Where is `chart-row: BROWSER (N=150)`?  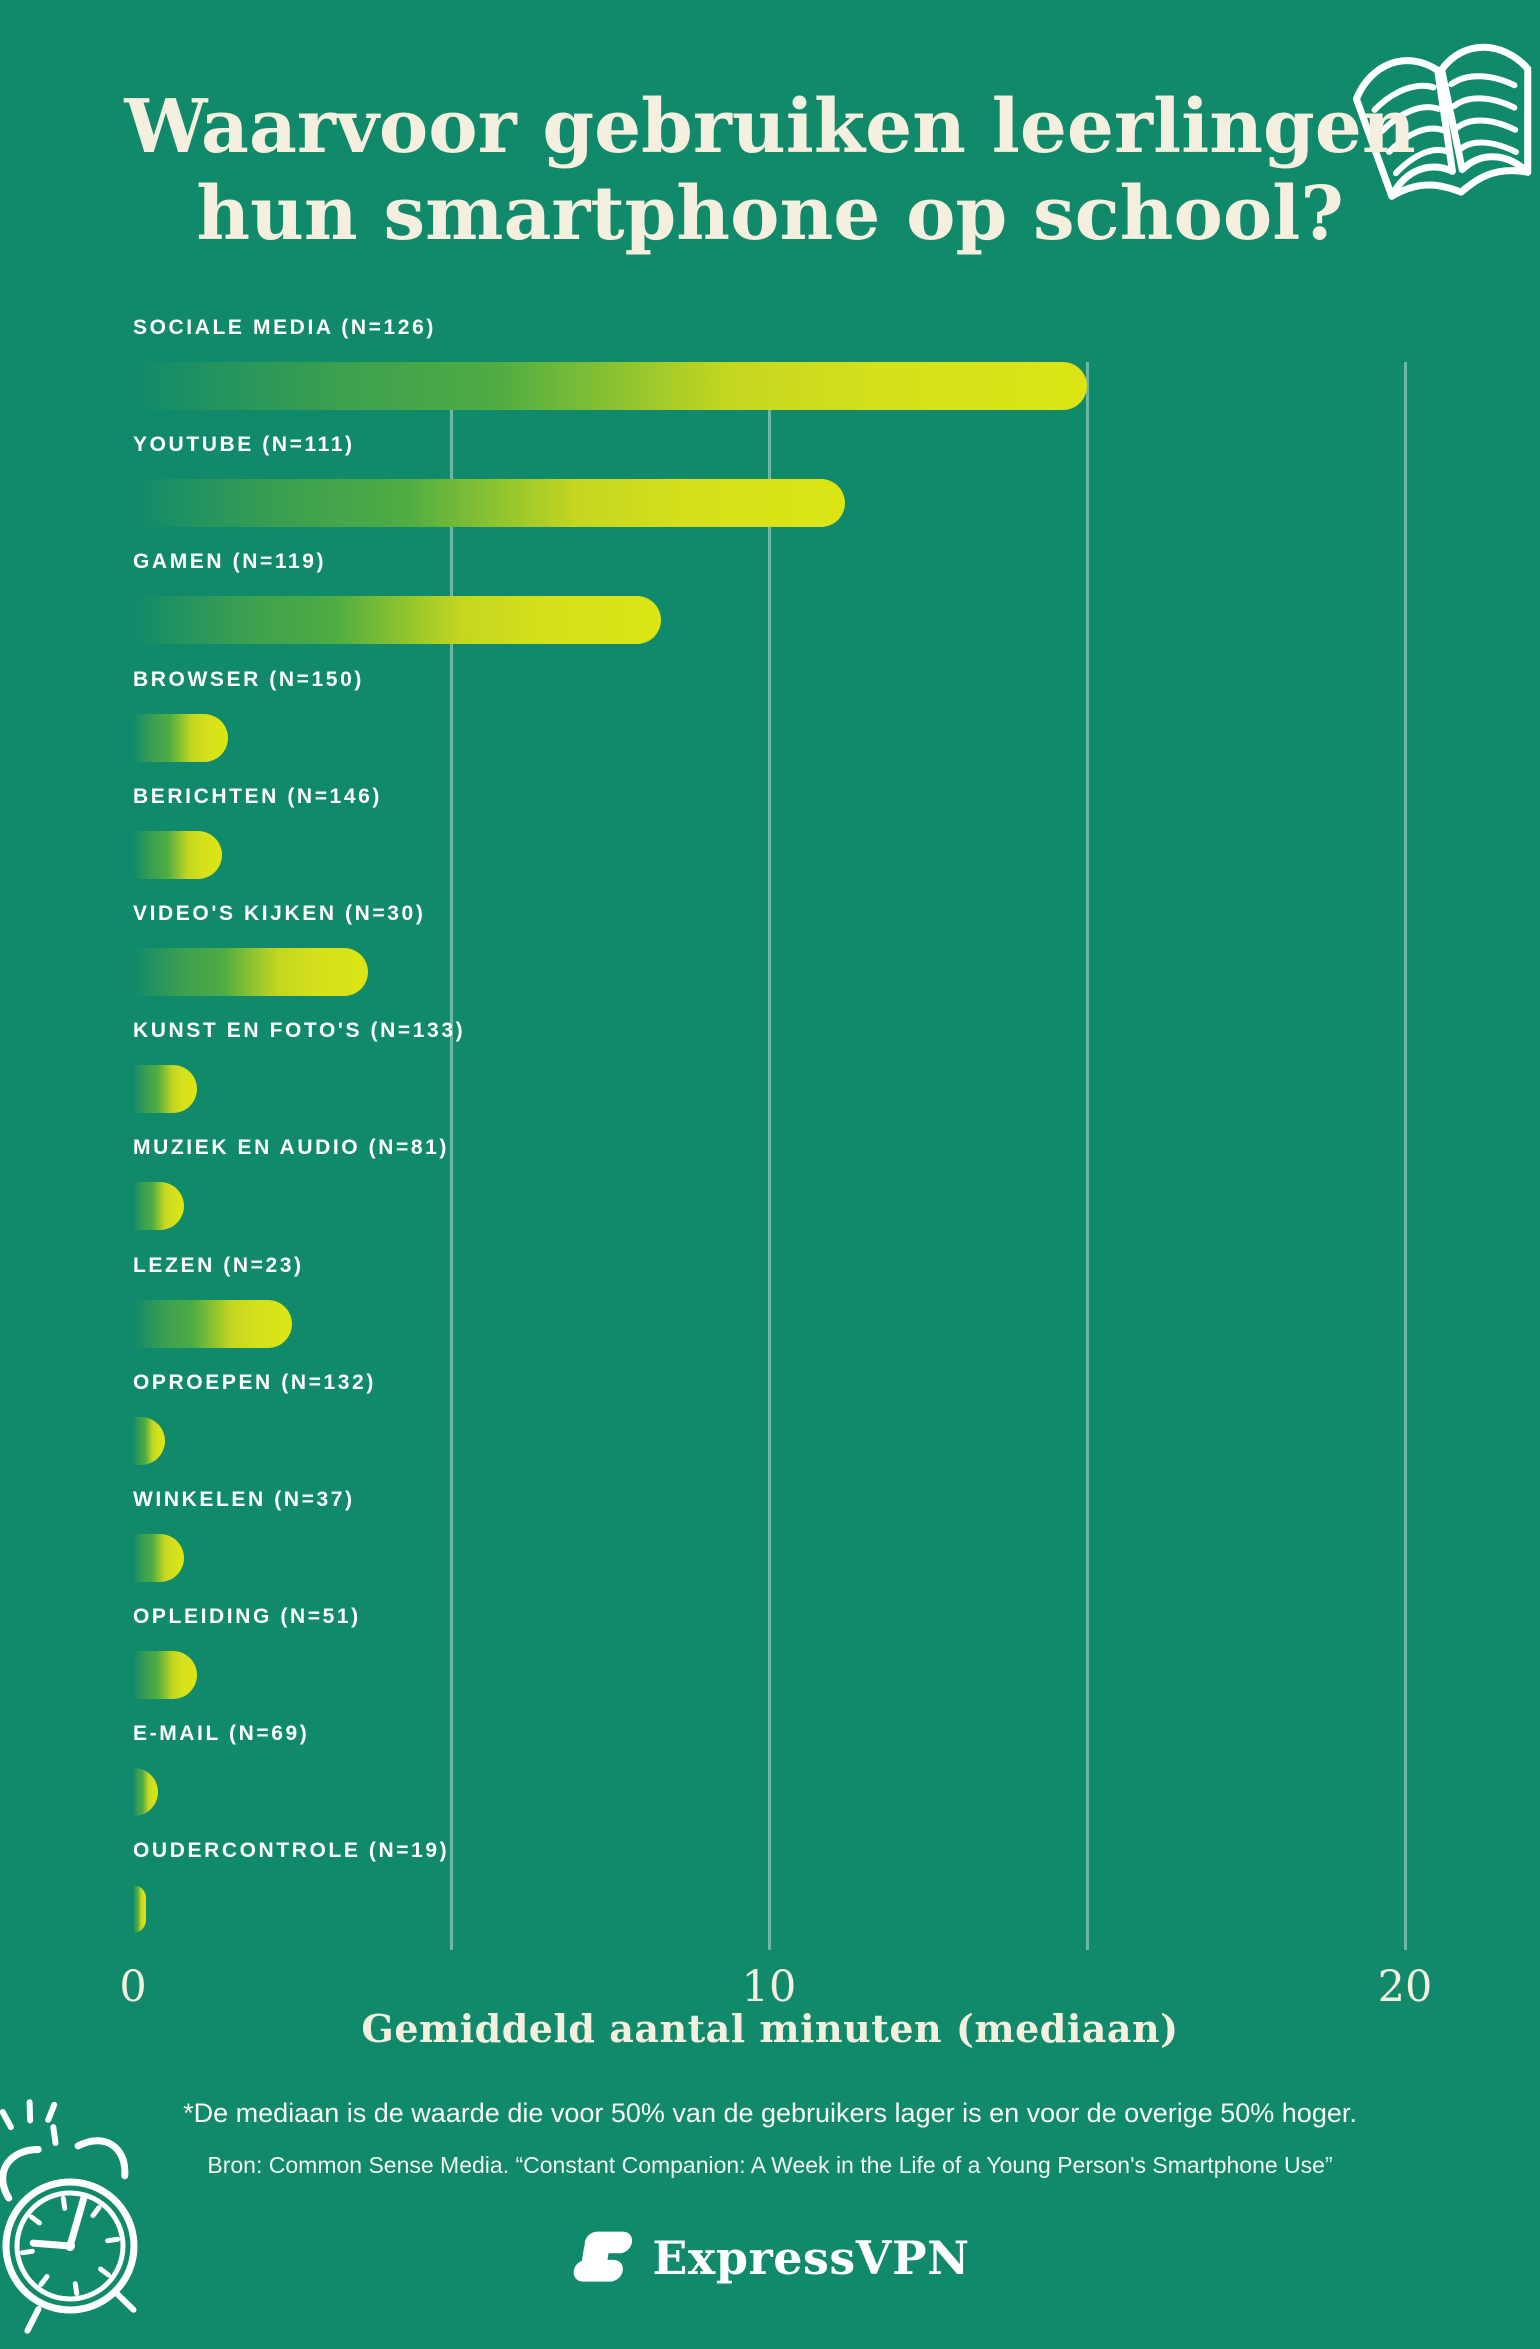
chart-row: BROWSER (N=150) is located at coordinates (769, 726).